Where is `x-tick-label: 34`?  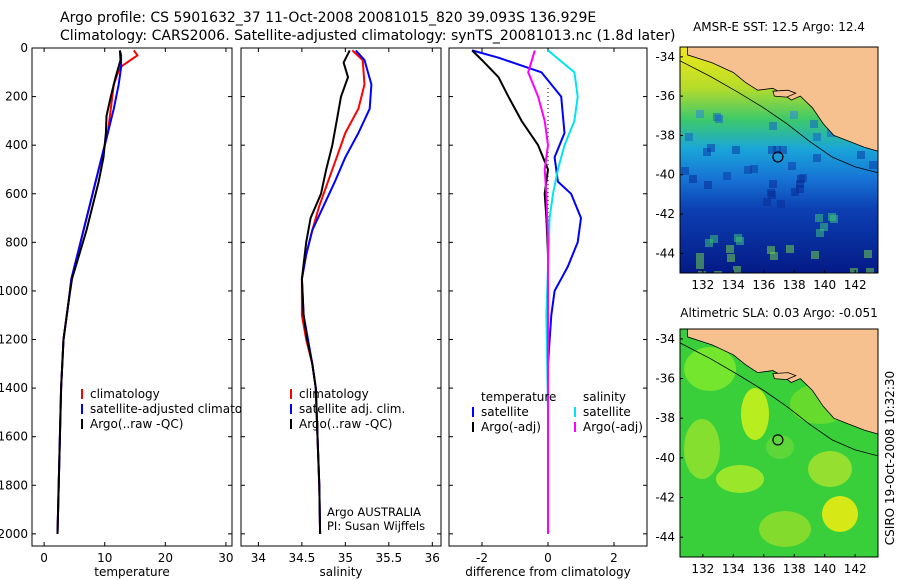 x-tick-label: 34 is located at coordinates (258, 558).